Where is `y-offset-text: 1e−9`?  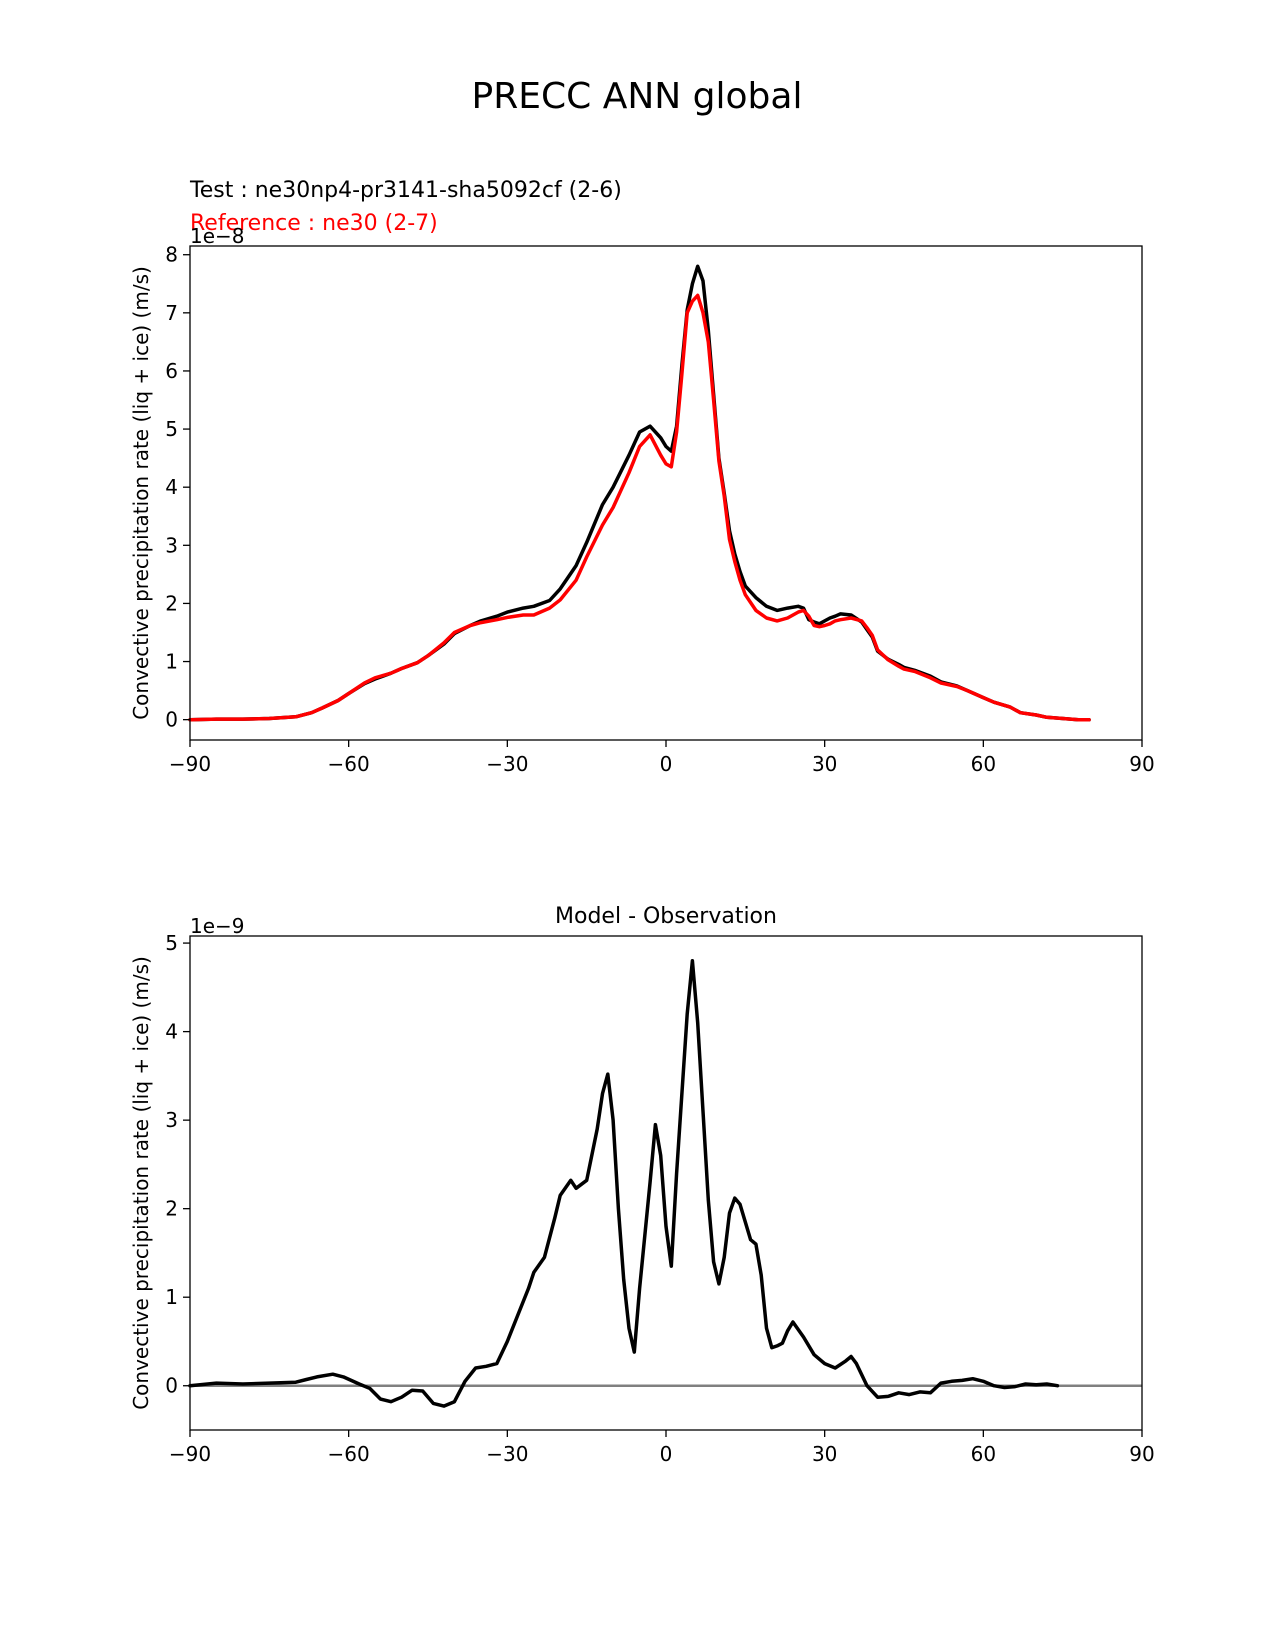 y-offset-text: 1e−9 is located at coordinates (217, 926).